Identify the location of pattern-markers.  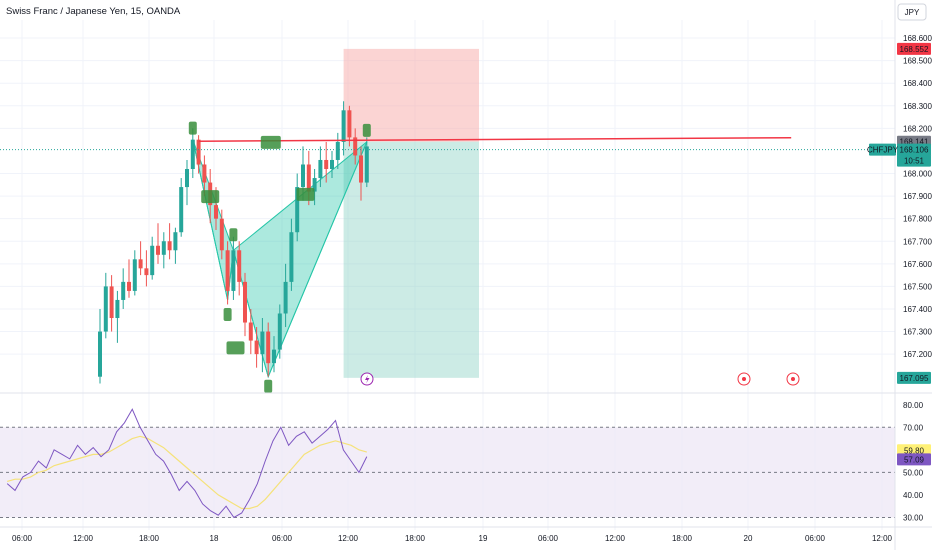
(279, 257).